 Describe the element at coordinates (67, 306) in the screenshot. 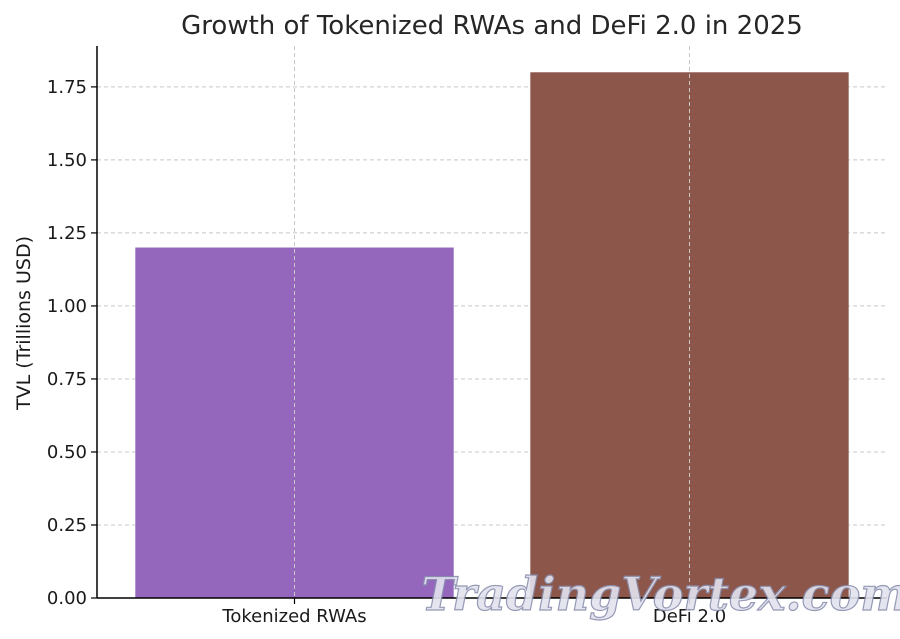

I see `y-tick-label: 1.00` at that location.